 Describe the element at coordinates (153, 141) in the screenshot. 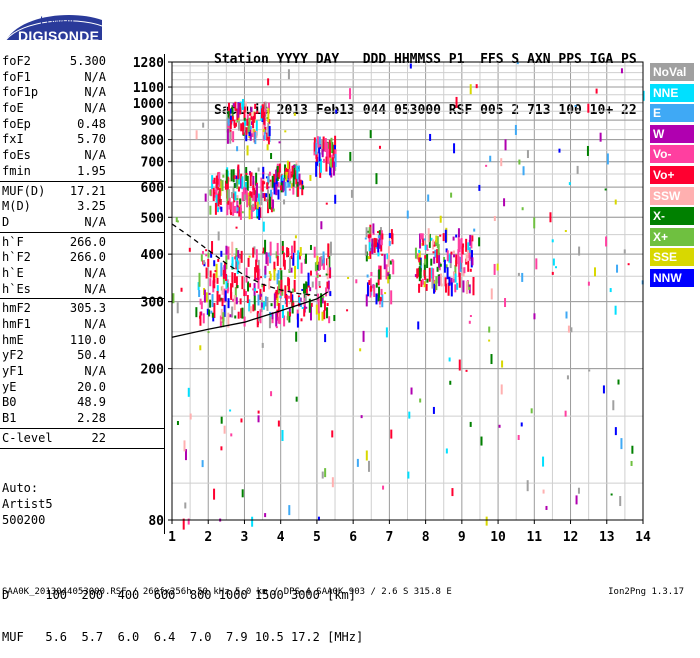

I see `y-tick-label: 800` at that location.